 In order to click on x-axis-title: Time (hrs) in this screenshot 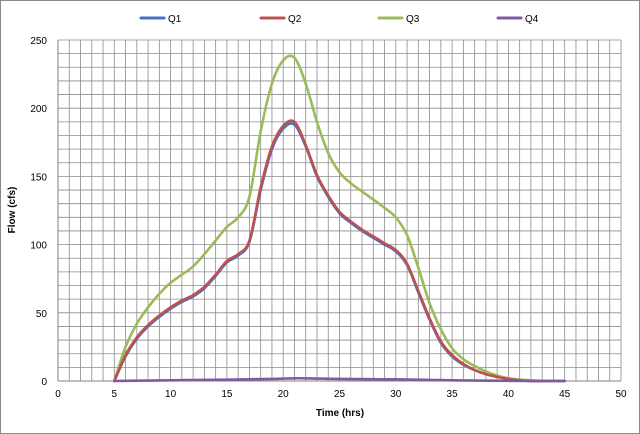, I will do `click(340, 413)`.